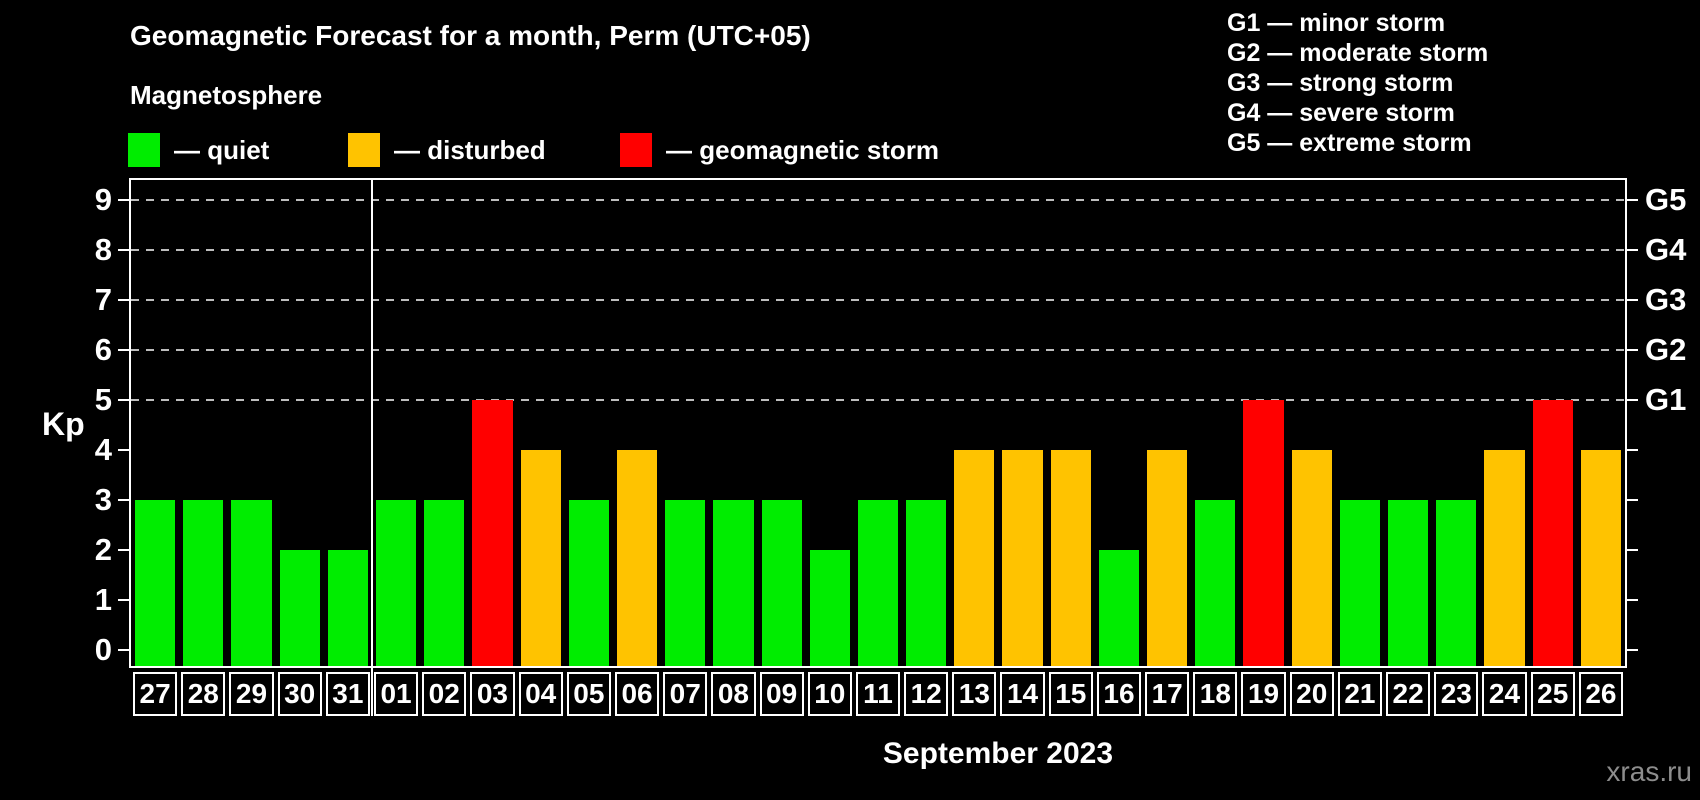  What do you see at coordinates (299, 694) in the screenshot?
I see `day-label-30: 30` at bounding box center [299, 694].